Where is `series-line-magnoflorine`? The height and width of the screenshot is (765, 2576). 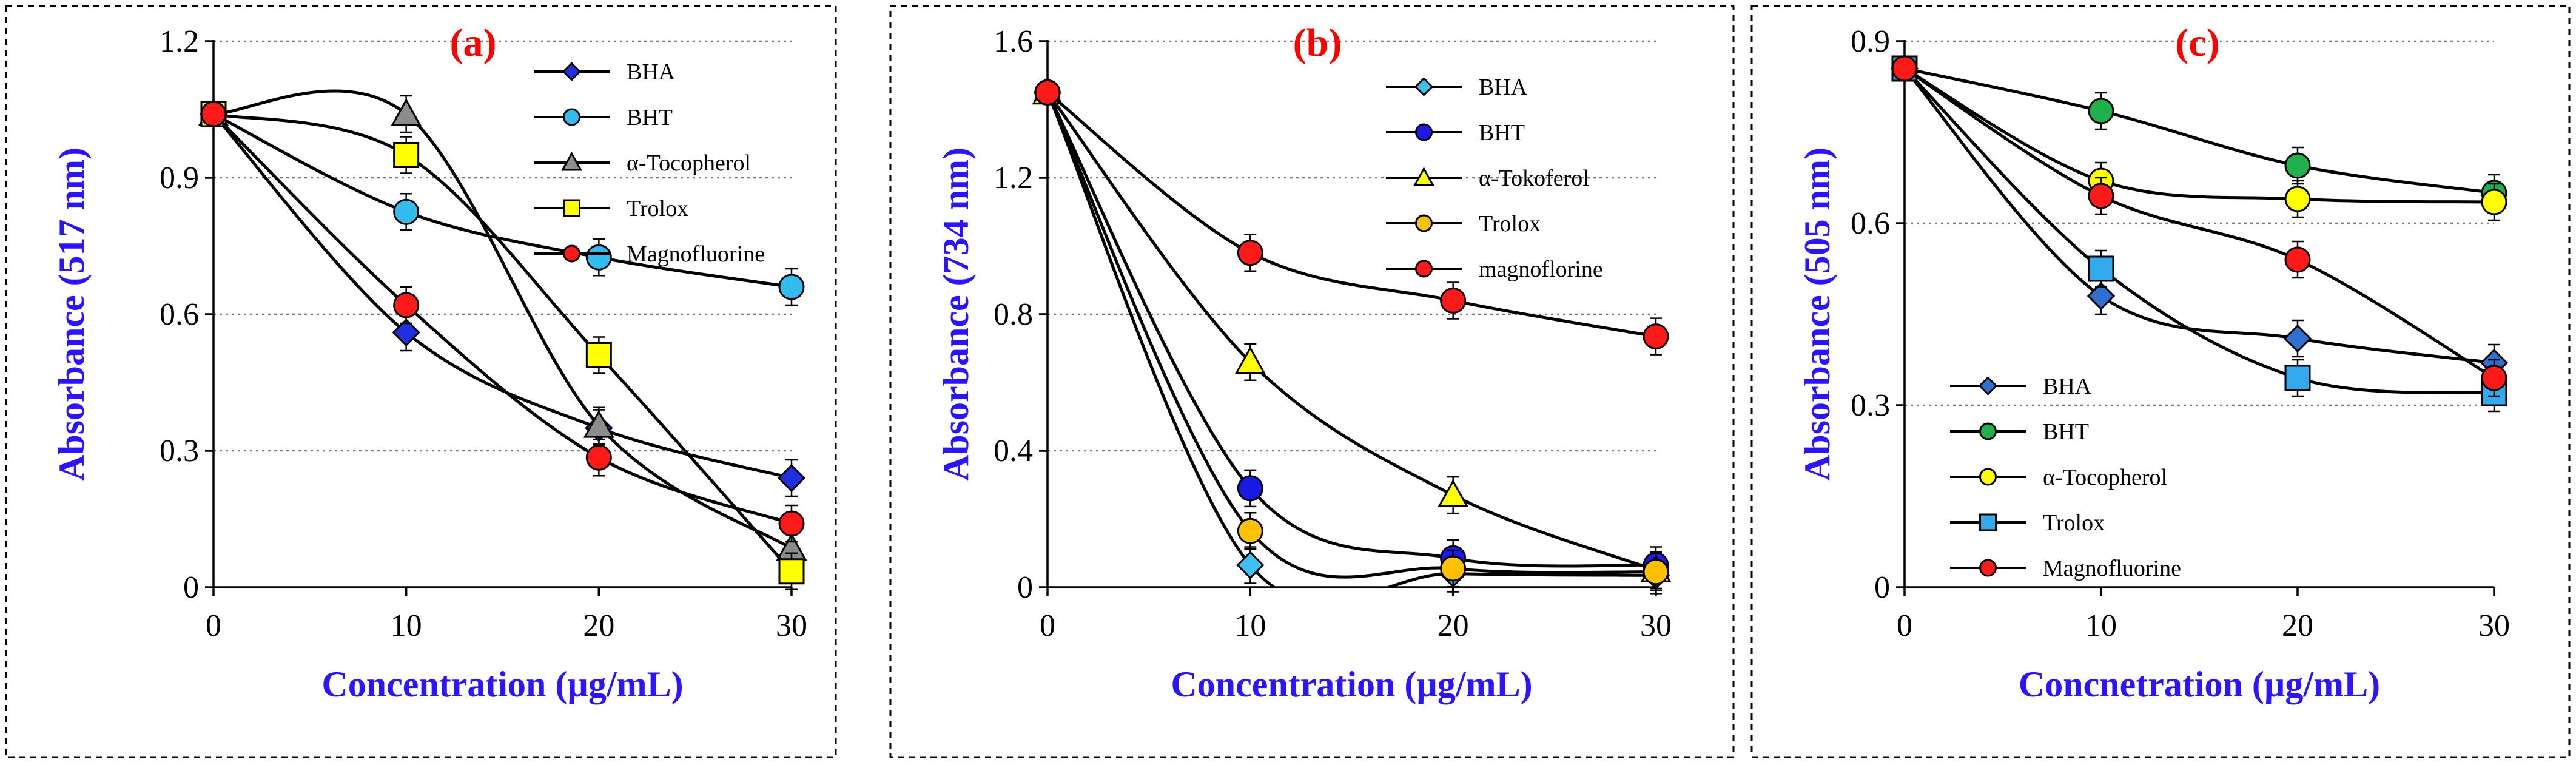 series-line-magnoflorine is located at coordinates (1352, 215).